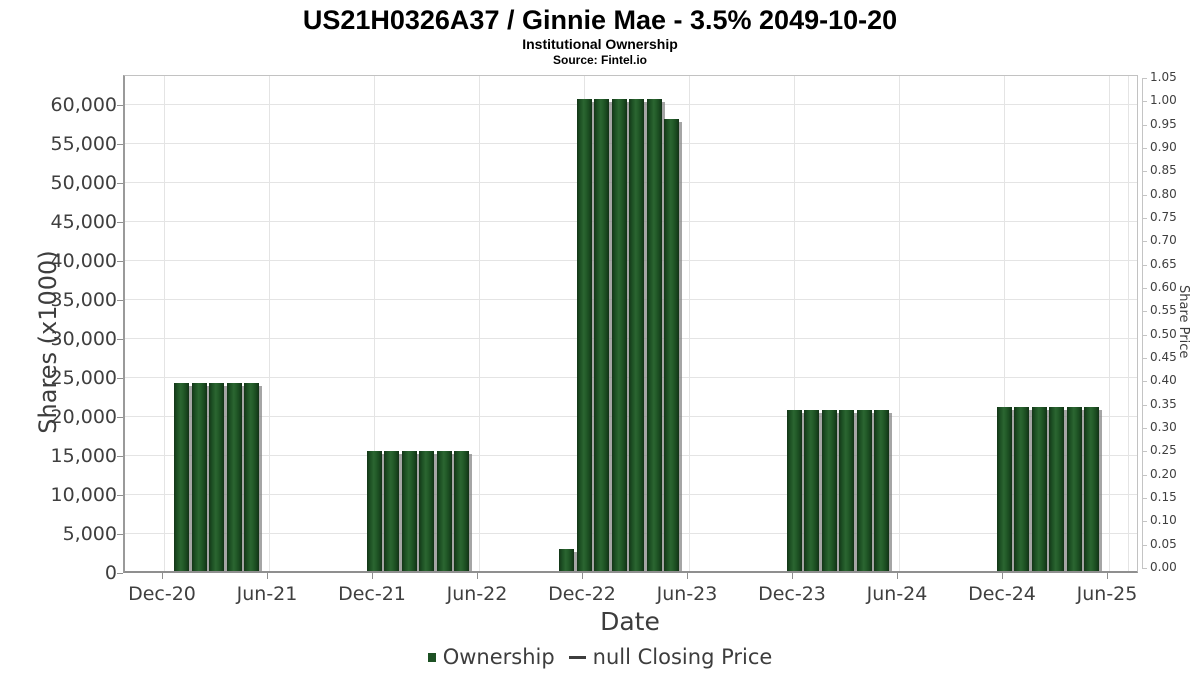 This screenshot has height=675, width=1200. Describe the element at coordinates (1183, 322) in the screenshot. I see `y2-axis-label: Share Price` at that location.